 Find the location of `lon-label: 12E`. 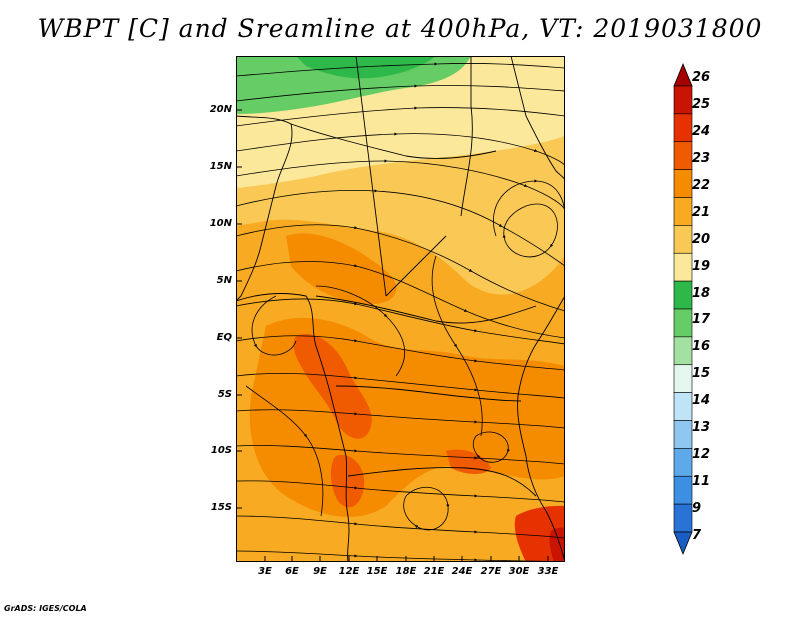

lon-label: 12E is located at coordinates (349, 571).